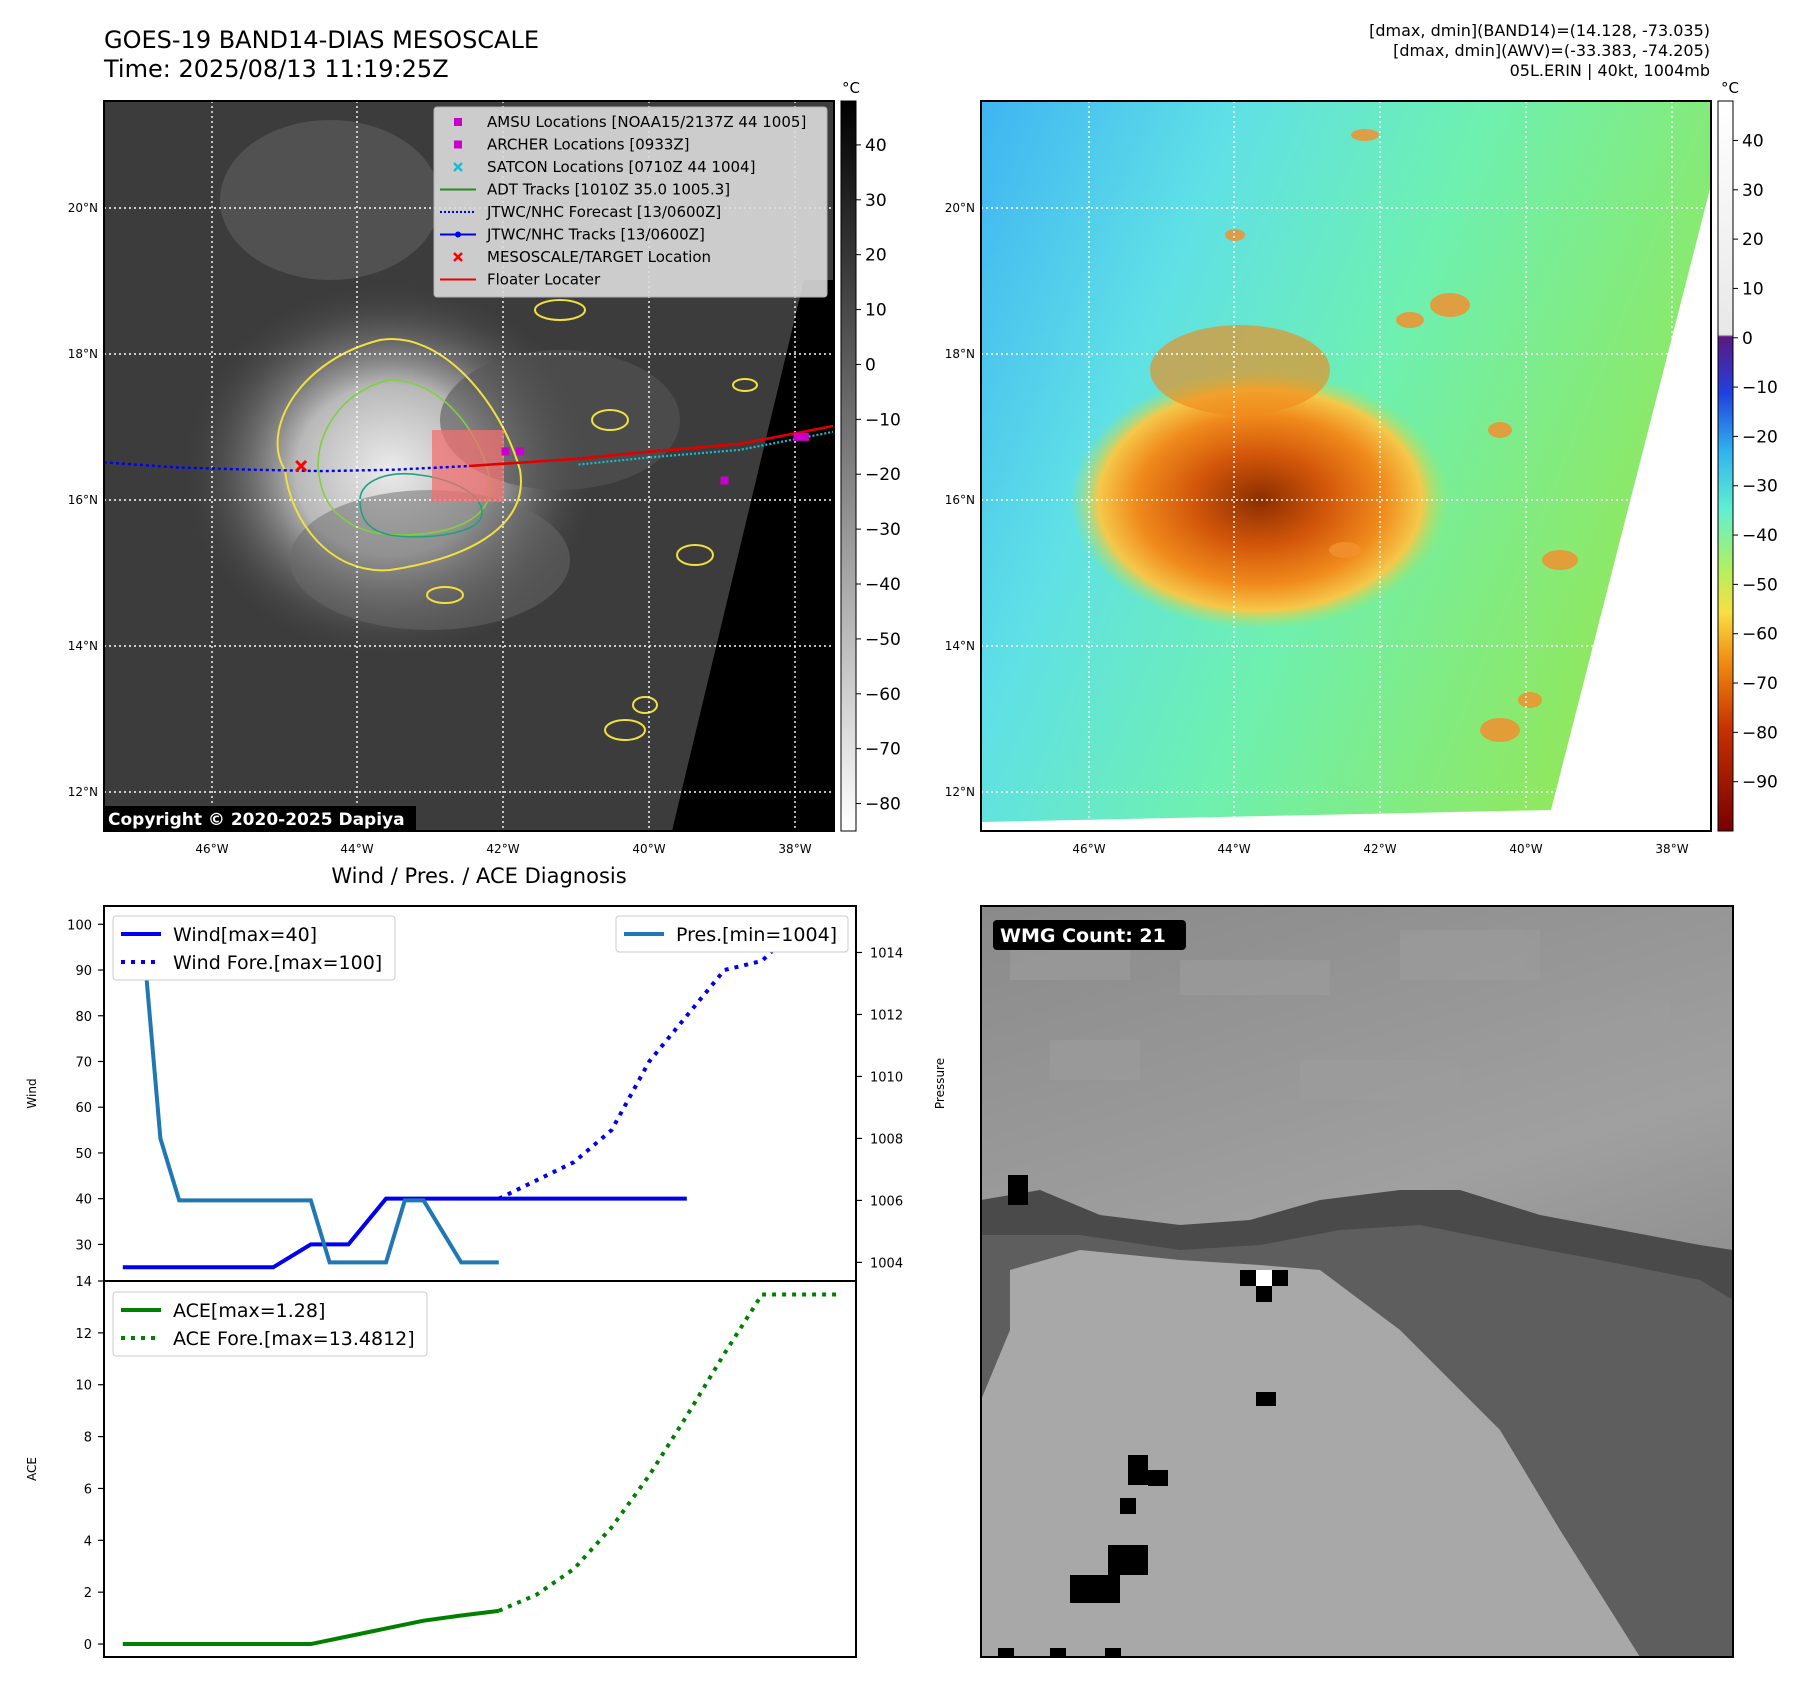  What do you see at coordinates (851, 88) in the screenshot?
I see `ir-colorbar-unit: °C` at bounding box center [851, 88].